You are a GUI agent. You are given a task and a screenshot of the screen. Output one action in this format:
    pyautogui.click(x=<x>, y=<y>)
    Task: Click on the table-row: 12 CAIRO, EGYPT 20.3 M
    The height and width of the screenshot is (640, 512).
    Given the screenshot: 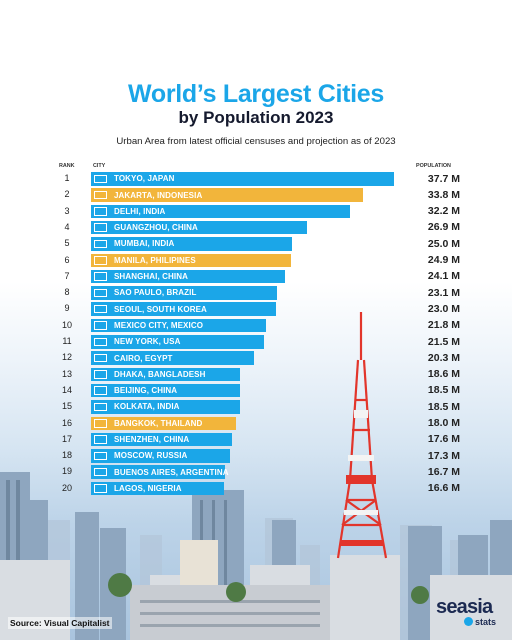 What is the action you would take?
    pyautogui.click(x=256, y=359)
    